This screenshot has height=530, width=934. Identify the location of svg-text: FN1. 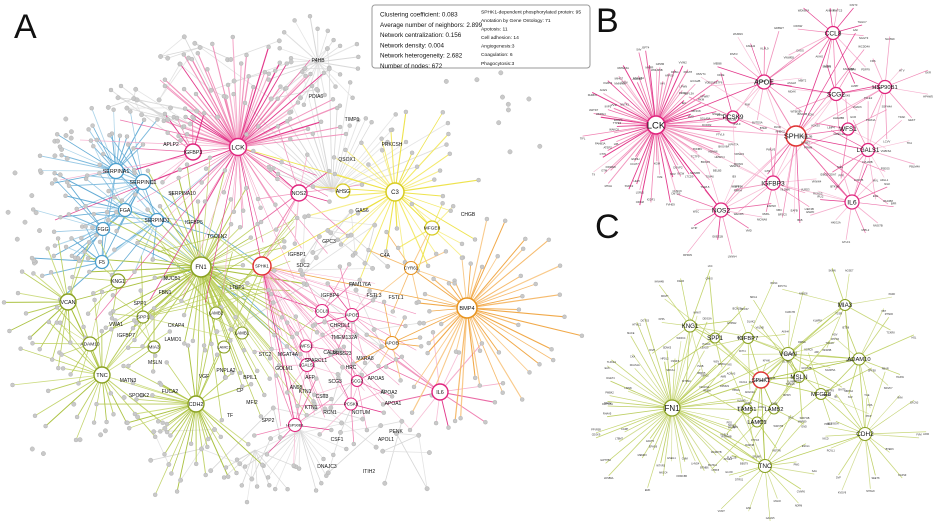
(672, 408).